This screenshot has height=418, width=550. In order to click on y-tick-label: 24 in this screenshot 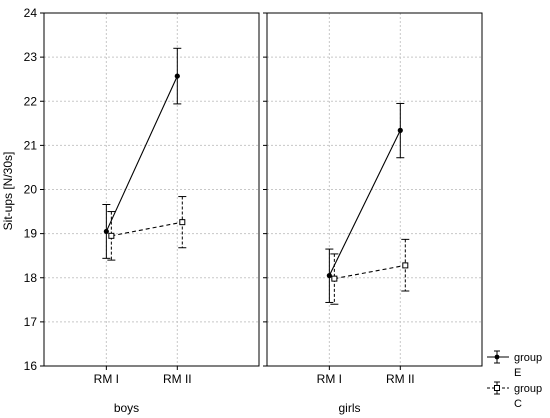, I will do `click(31, 13)`.